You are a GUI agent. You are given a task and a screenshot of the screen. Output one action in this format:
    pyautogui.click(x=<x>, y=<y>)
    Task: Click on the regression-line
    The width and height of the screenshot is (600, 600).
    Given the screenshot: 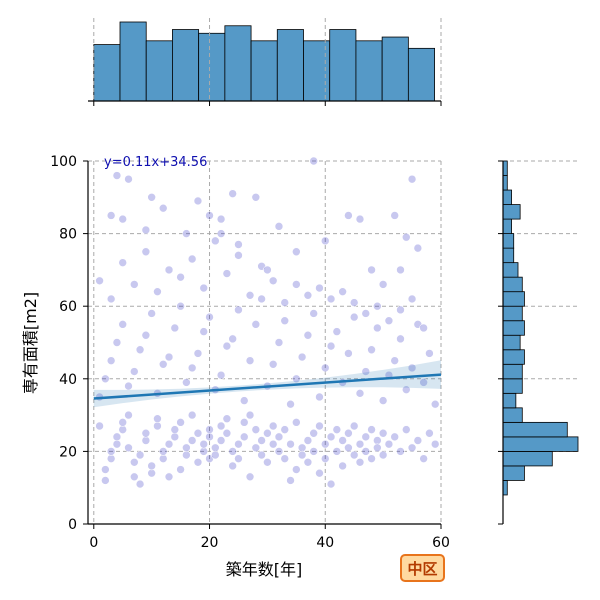 What is the action you would take?
    pyautogui.click(x=267, y=386)
    